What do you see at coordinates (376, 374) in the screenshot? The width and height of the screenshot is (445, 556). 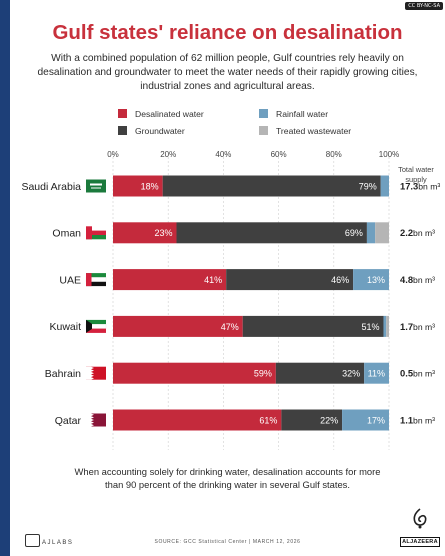 I see `data-label: 11%` at bounding box center [376, 374].